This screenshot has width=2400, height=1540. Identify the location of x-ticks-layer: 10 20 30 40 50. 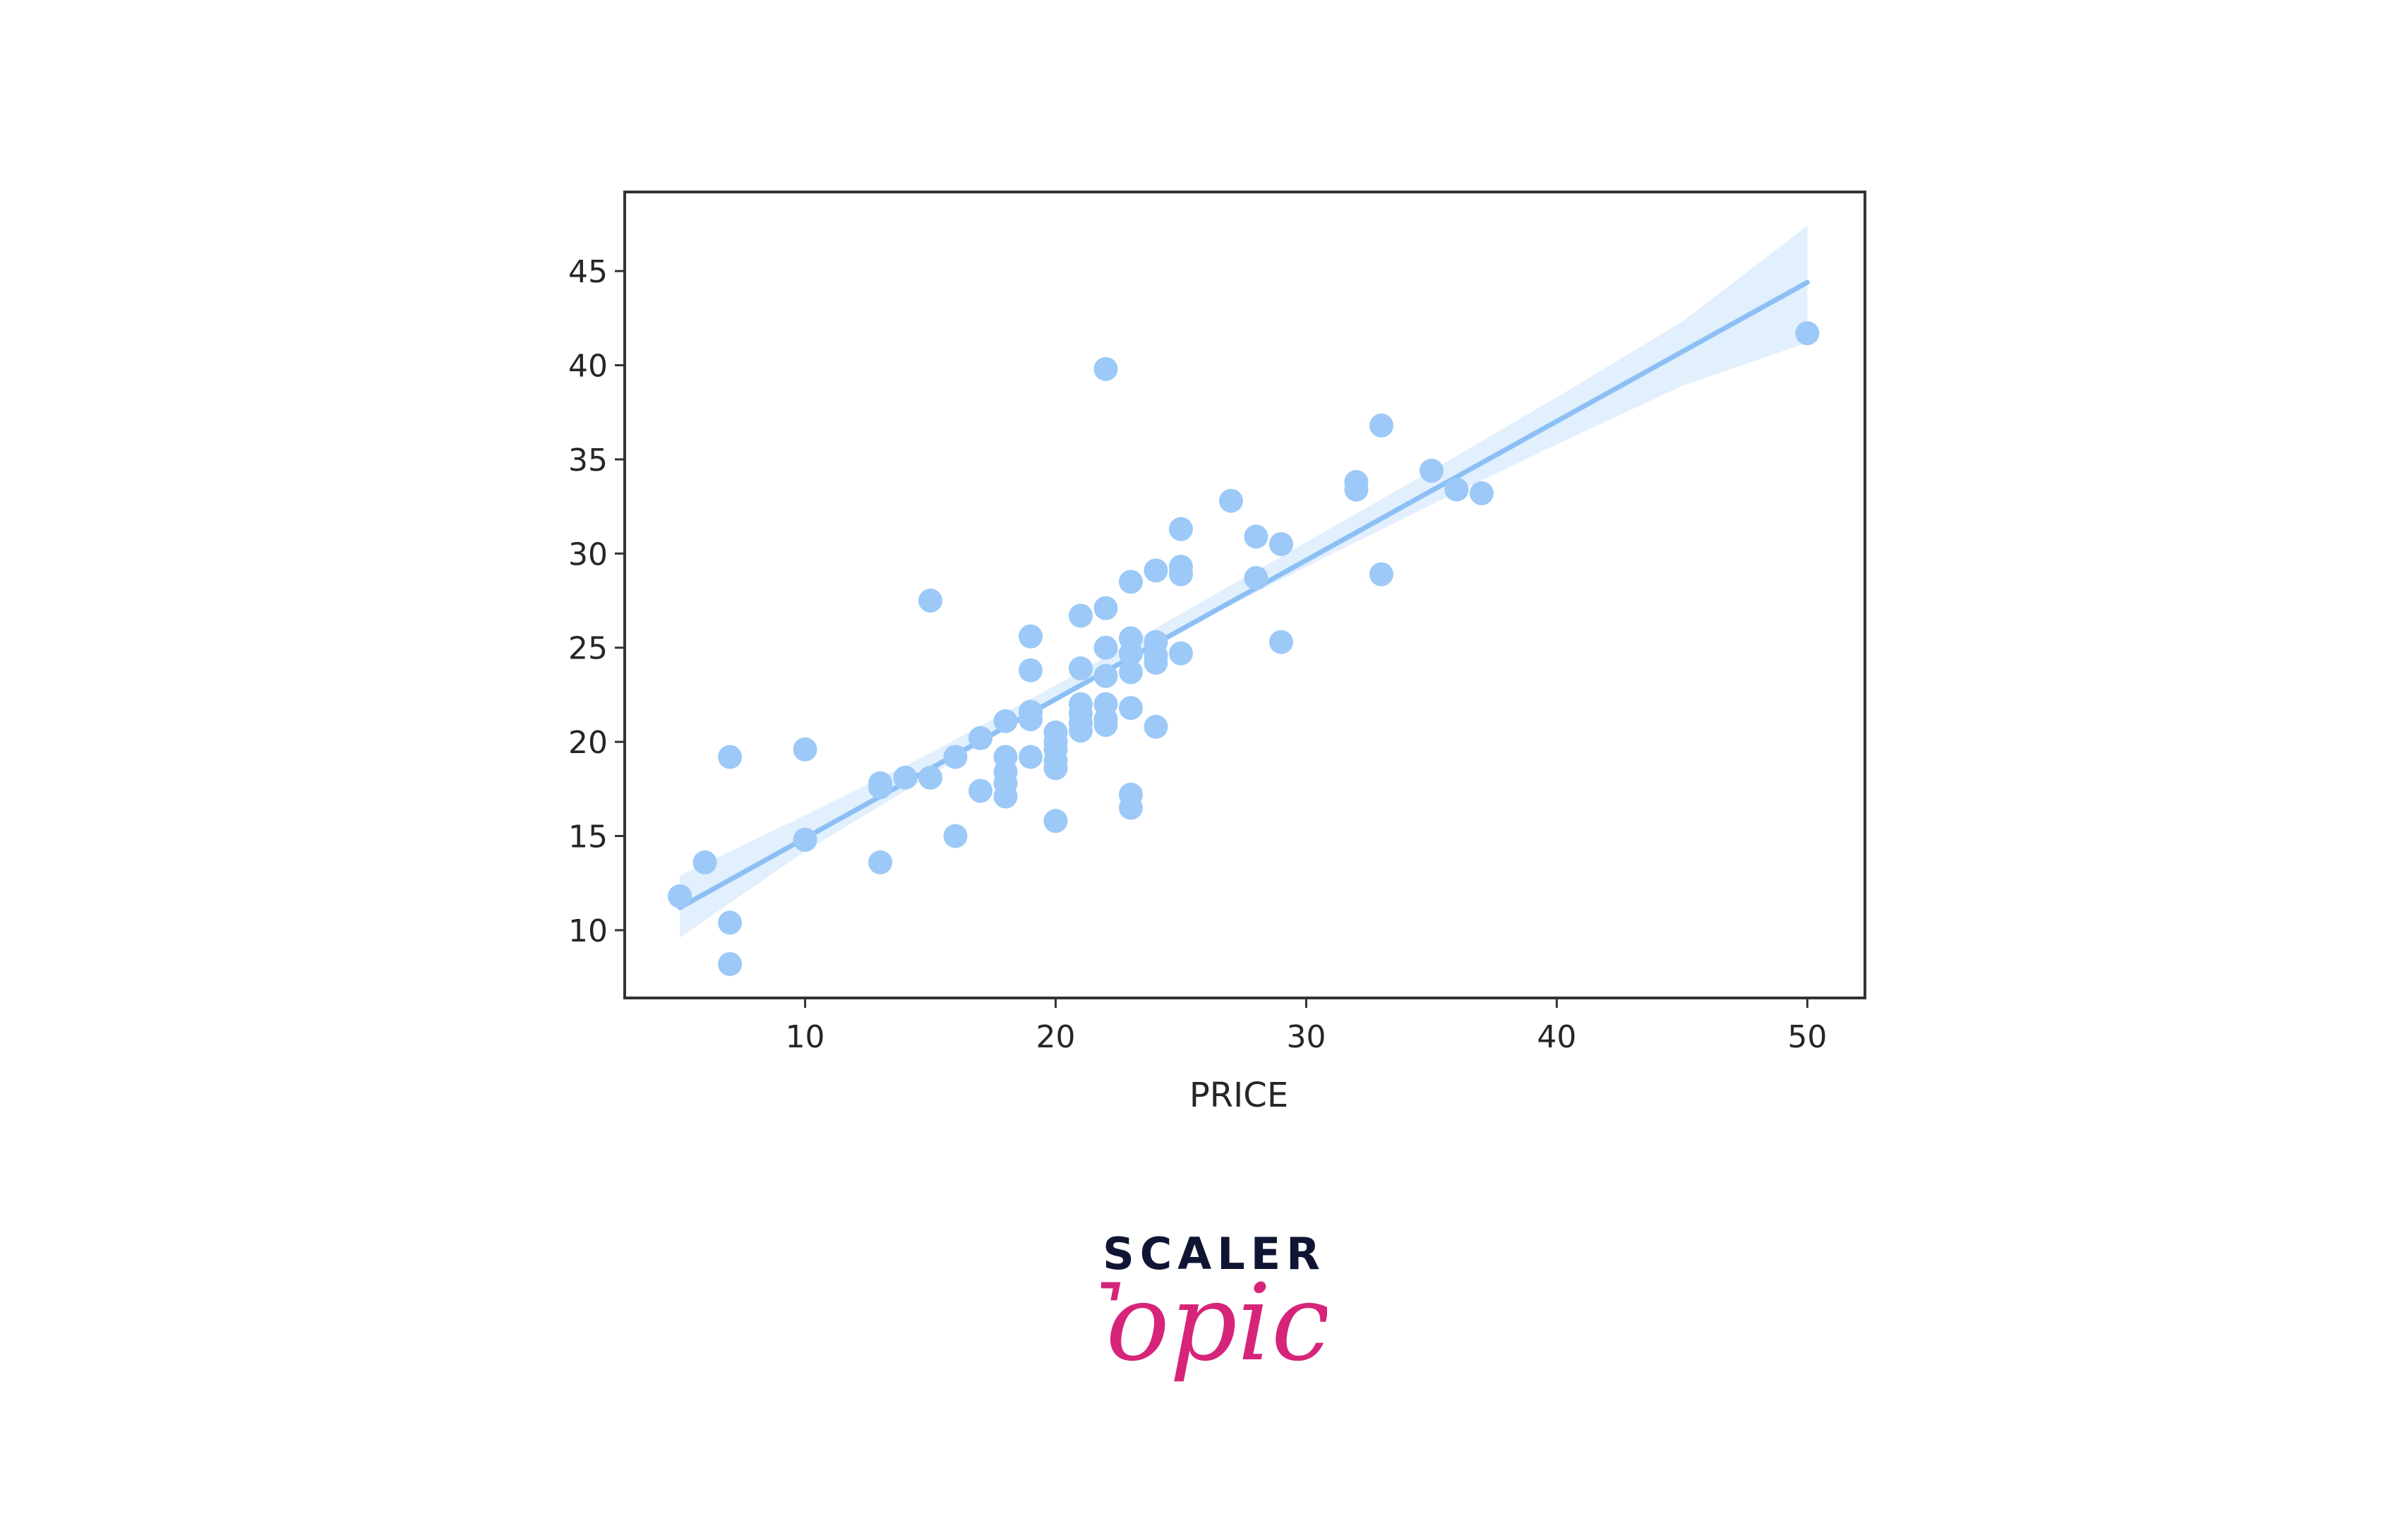
(1306, 1026).